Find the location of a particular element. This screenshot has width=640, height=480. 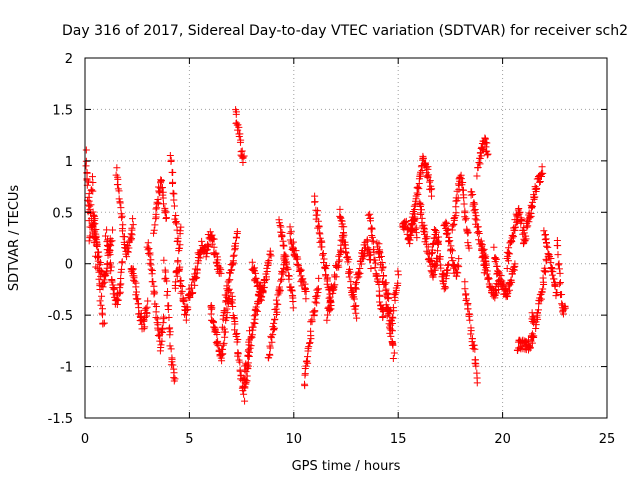

y-axis-label: SDTVAR / TECUs is located at coordinates (14, 238).